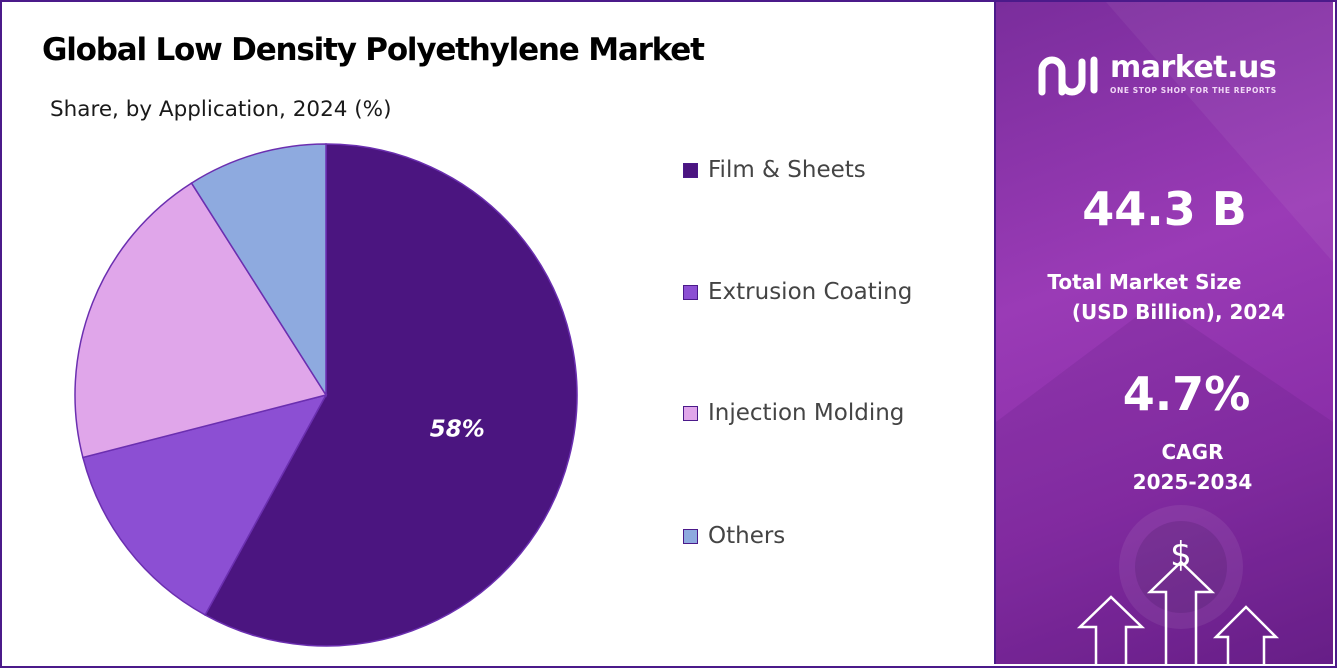 The image size is (1337, 668). What do you see at coordinates (373, 50) in the screenshot?
I see `chart-title: Global Low Density Polyethylene Market` at bounding box center [373, 50].